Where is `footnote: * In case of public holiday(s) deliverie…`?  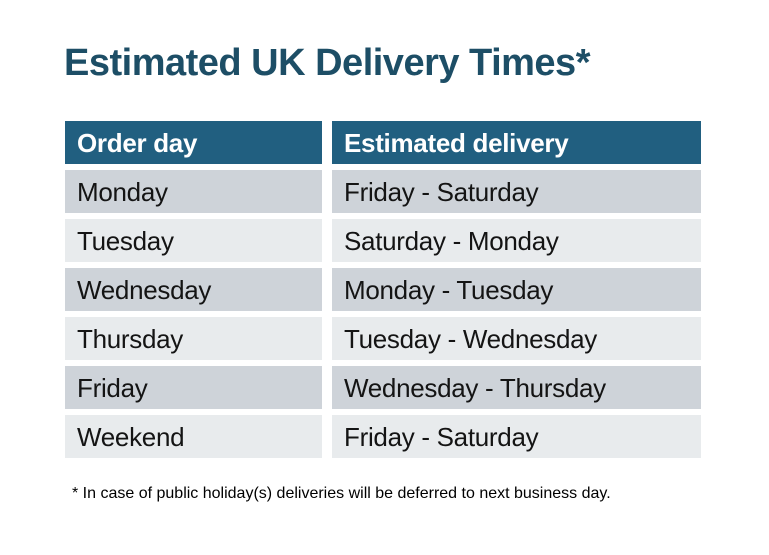 footnote: * In case of public holiday(s) deliverie… is located at coordinates (341, 493).